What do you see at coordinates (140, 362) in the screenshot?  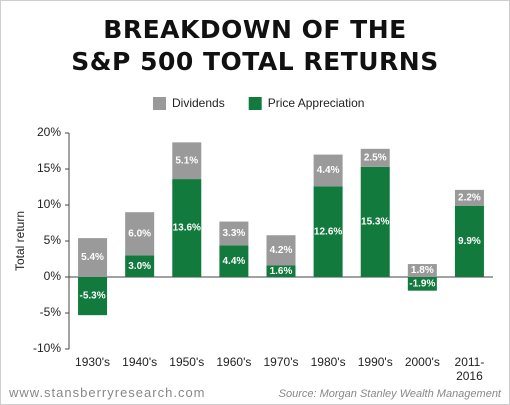 I see `x-tick-label: 1940's` at bounding box center [140, 362].